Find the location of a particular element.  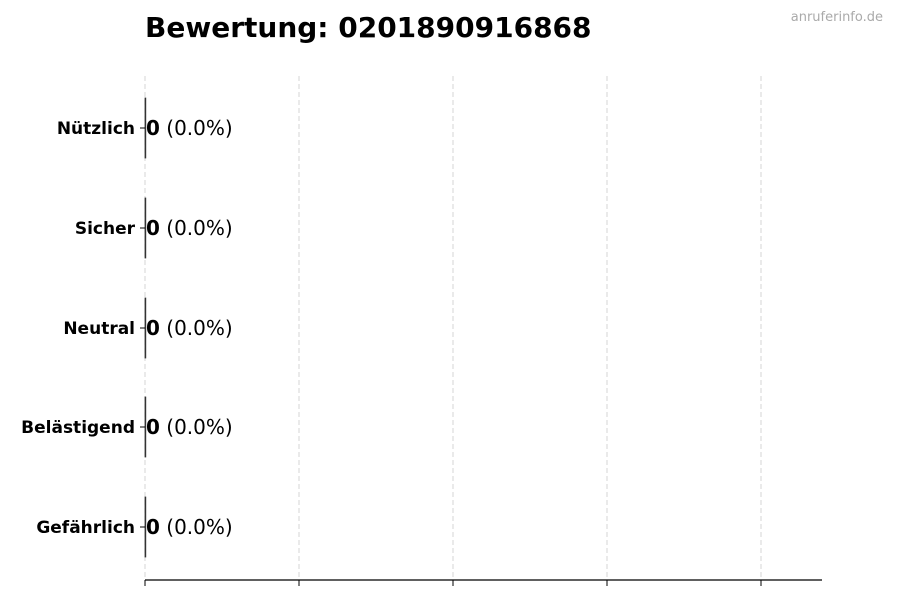

category-label: Sicher is located at coordinates (105, 229).